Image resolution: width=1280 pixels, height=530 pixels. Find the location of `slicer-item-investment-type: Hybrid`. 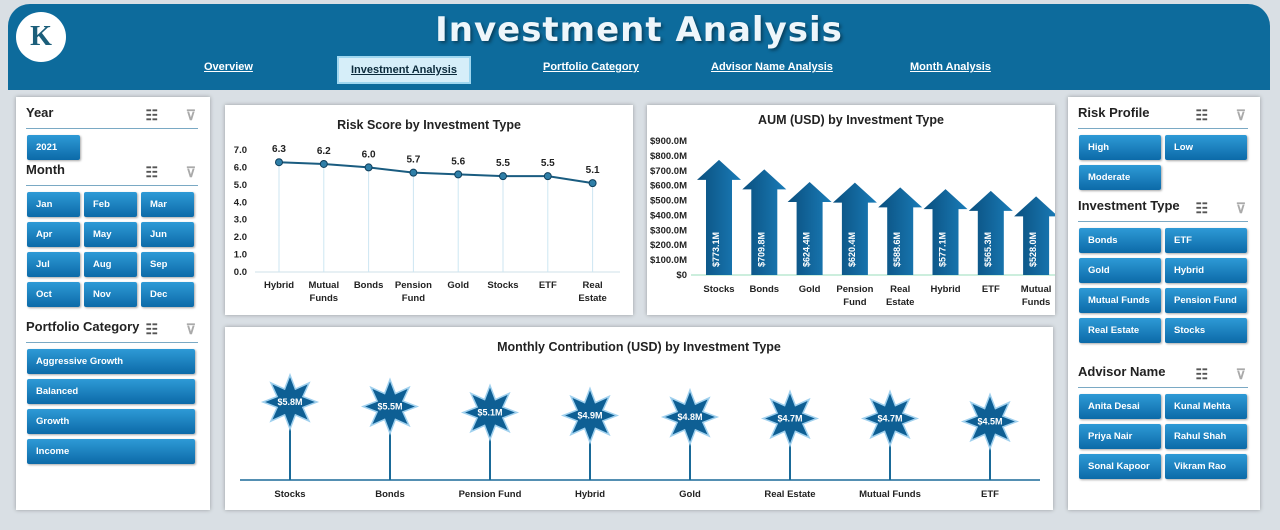

slicer-item-investment-type: Hybrid is located at coordinates (1206, 270).